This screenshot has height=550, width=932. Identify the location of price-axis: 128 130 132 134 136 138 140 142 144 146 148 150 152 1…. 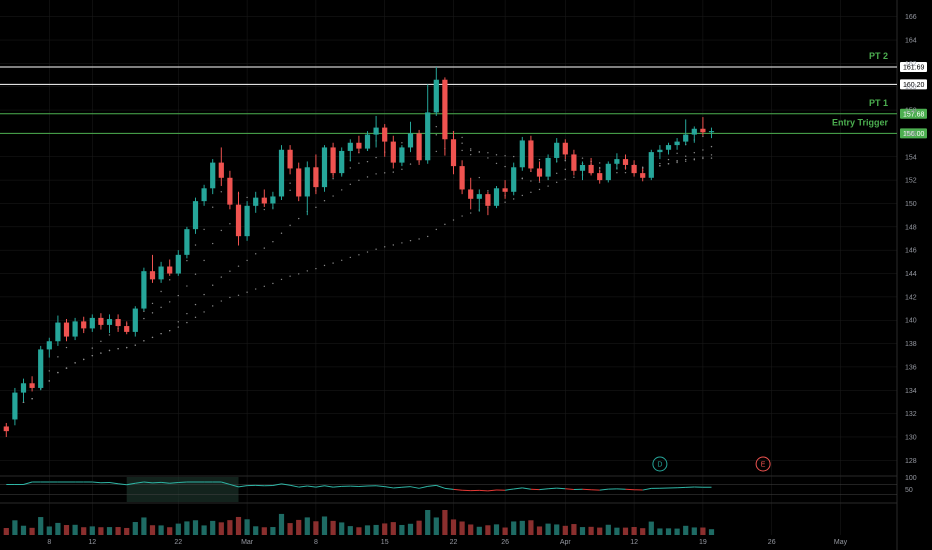
(911, 239).